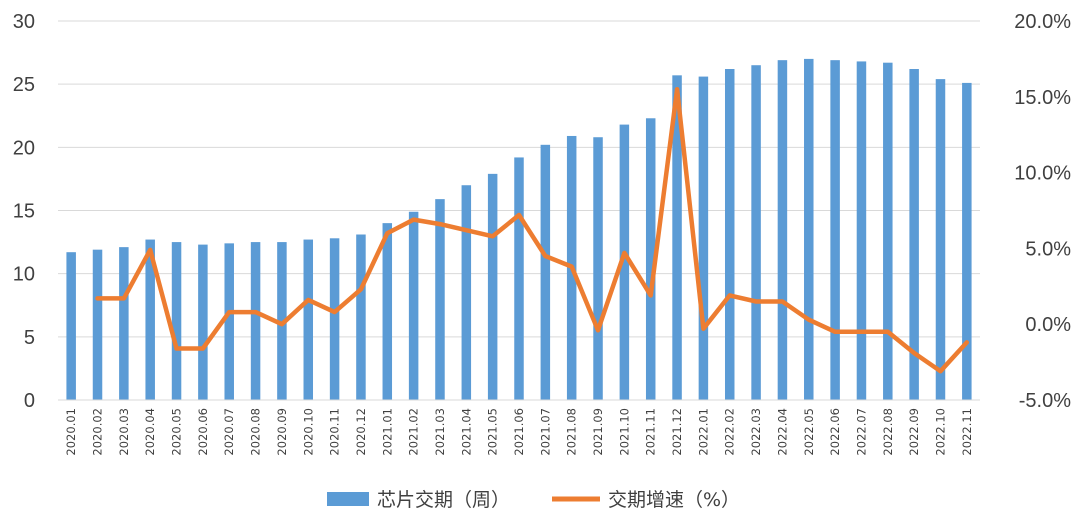  Describe the element at coordinates (150, 432) in the screenshot. I see `x-tick-label: 2020.04` at that location.